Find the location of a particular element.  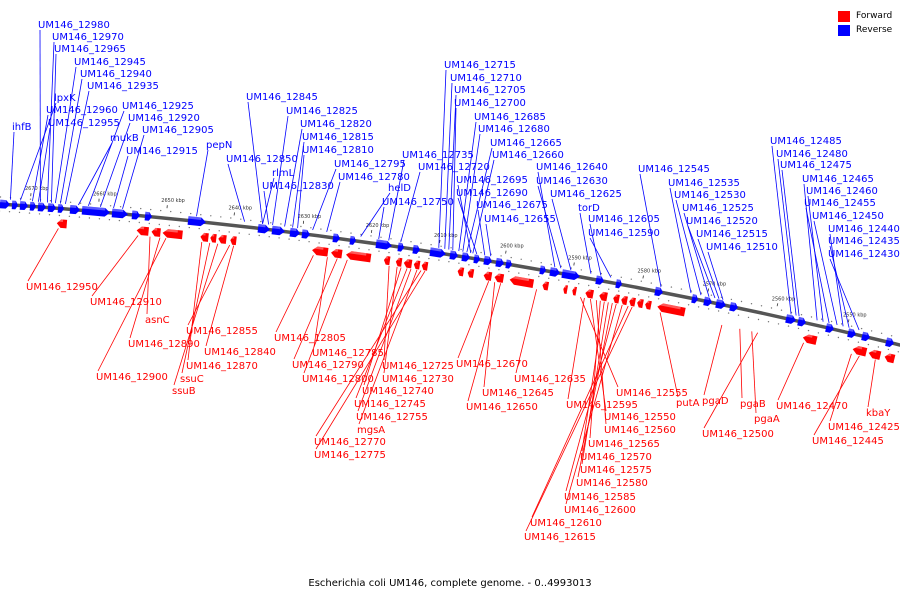

forward-gene-label-ssub: ssuB is located at coordinates (184, 391).